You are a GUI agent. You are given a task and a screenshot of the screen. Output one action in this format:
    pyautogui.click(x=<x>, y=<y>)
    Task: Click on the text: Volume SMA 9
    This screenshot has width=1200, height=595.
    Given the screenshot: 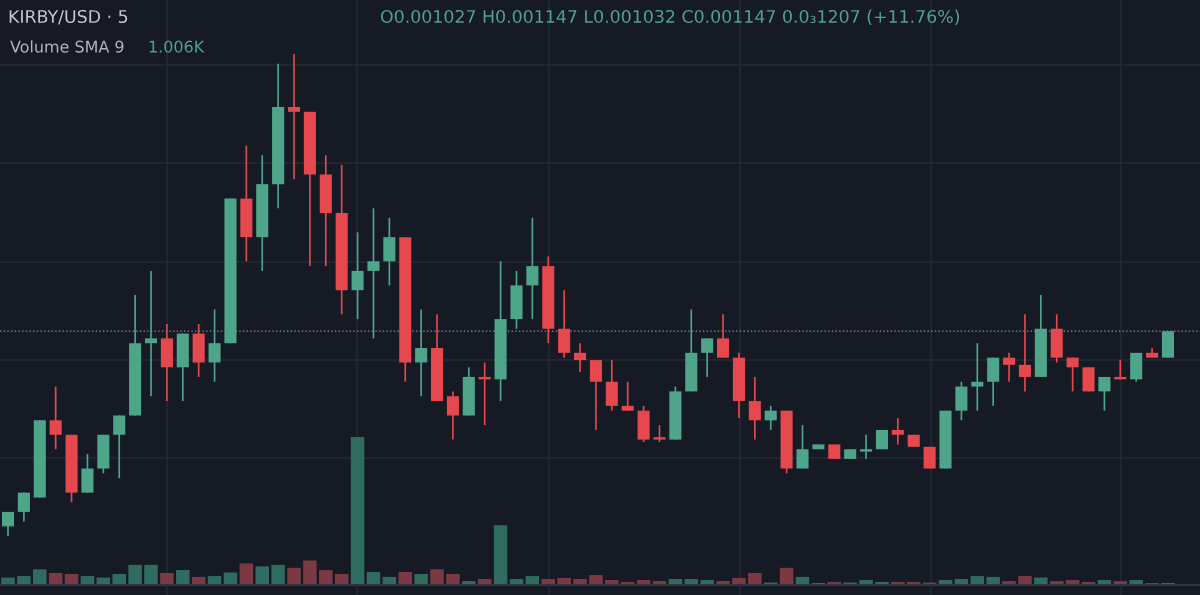 What is the action you would take?
    pyautogui.click(x=67, y=46)
    